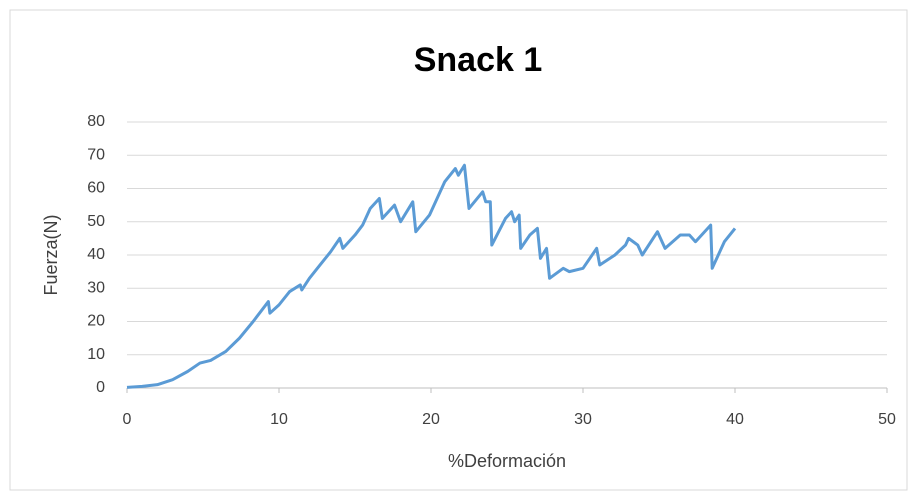 The image size is (918, 504). What do you see at coordinates (887, 419) in the screenshot?
I see `x-tick-label: 50` at bounding box center [887, 419].